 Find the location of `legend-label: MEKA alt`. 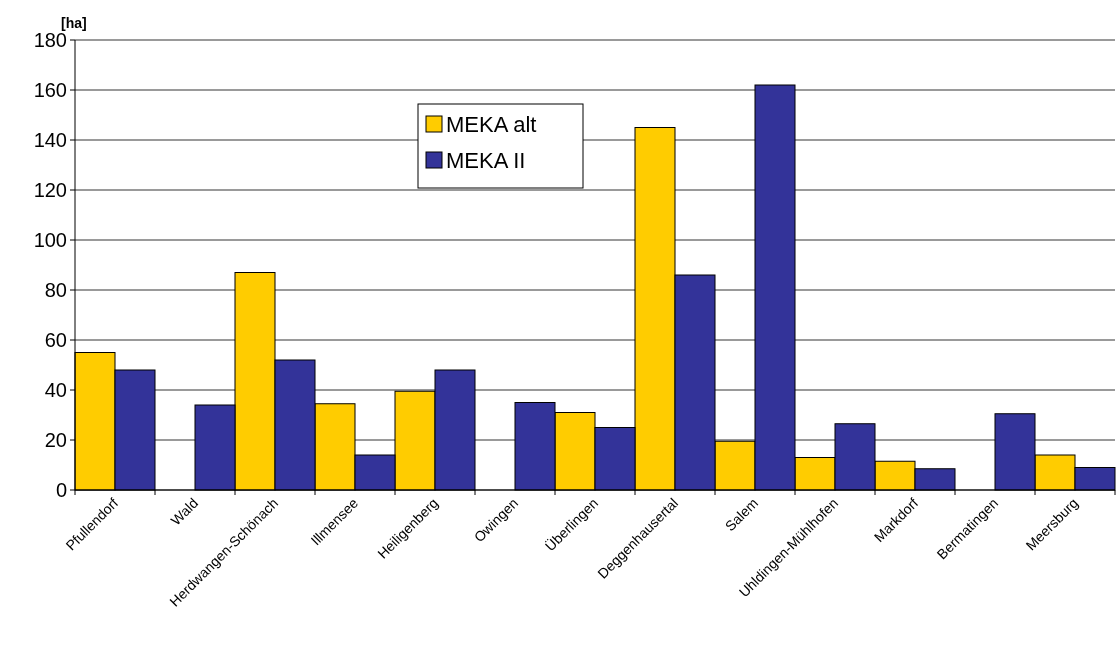

legend-label: MEKA alt is located at coordinates (491, 124).